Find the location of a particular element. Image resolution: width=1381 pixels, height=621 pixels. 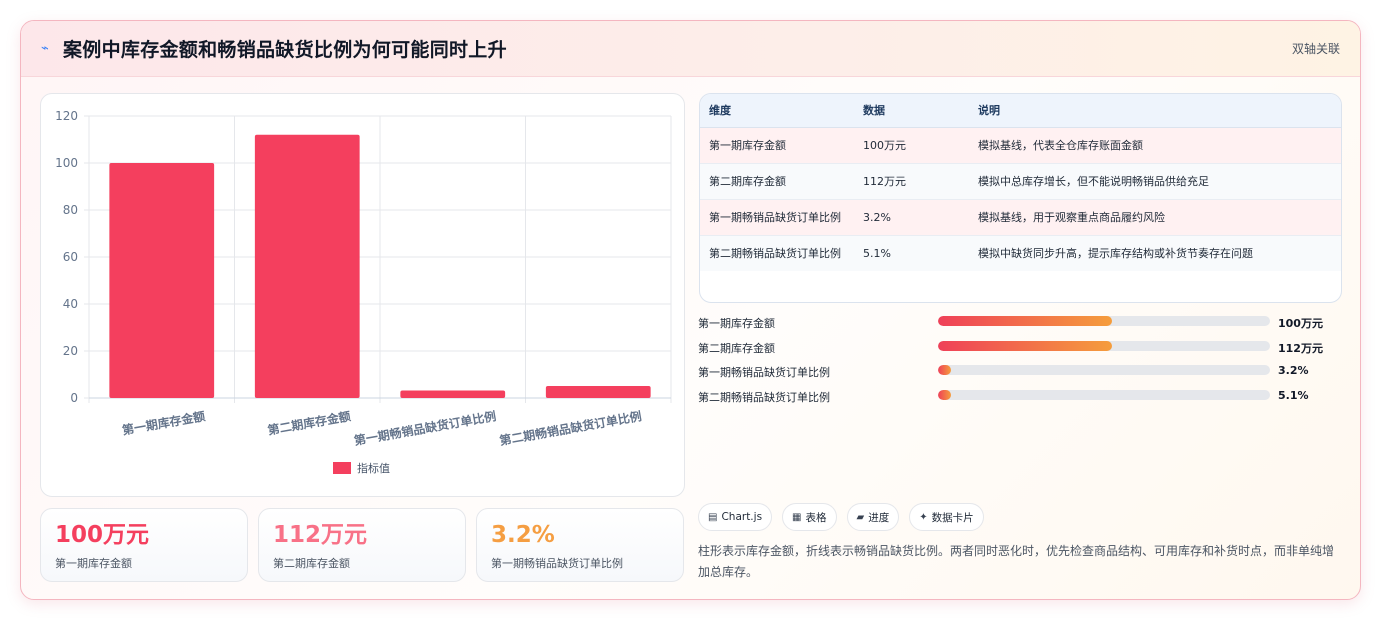

progress-label: 第一期库存金额 is located at coordinates (736, 323).